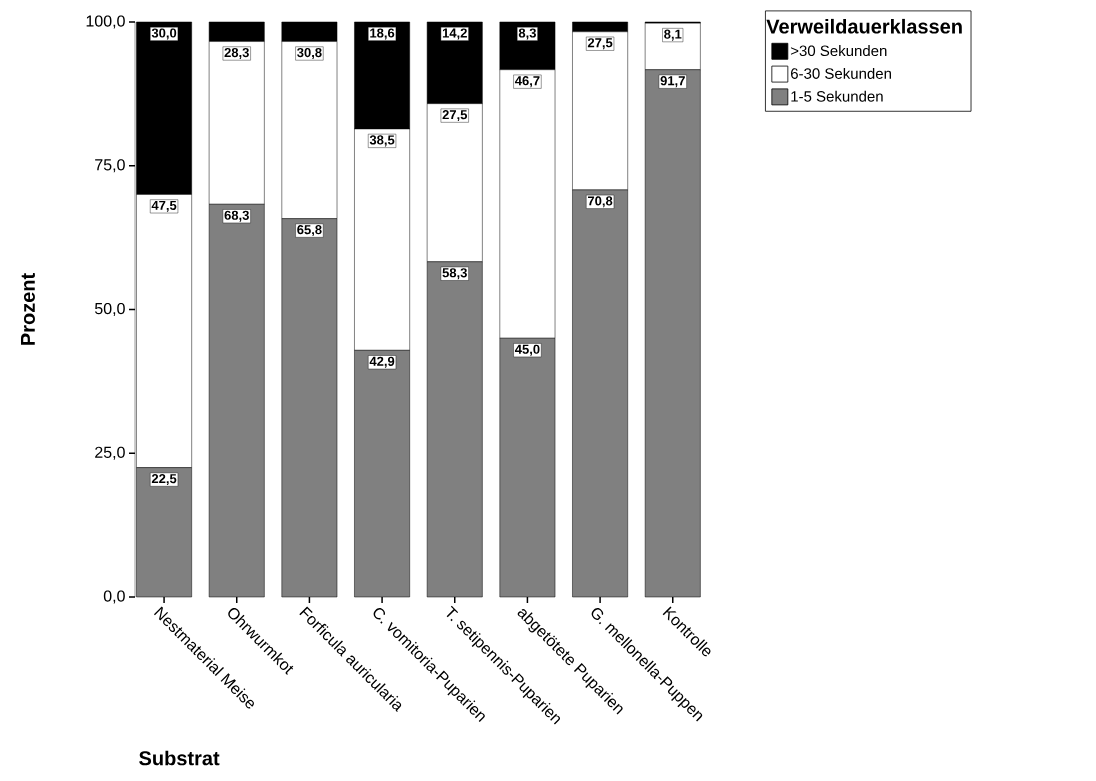 The height and width of the screenshot is (781, 1096). Describe the element at coordinates (672, 82) in the screenshot. I see `data-label: 91,7` at that location.